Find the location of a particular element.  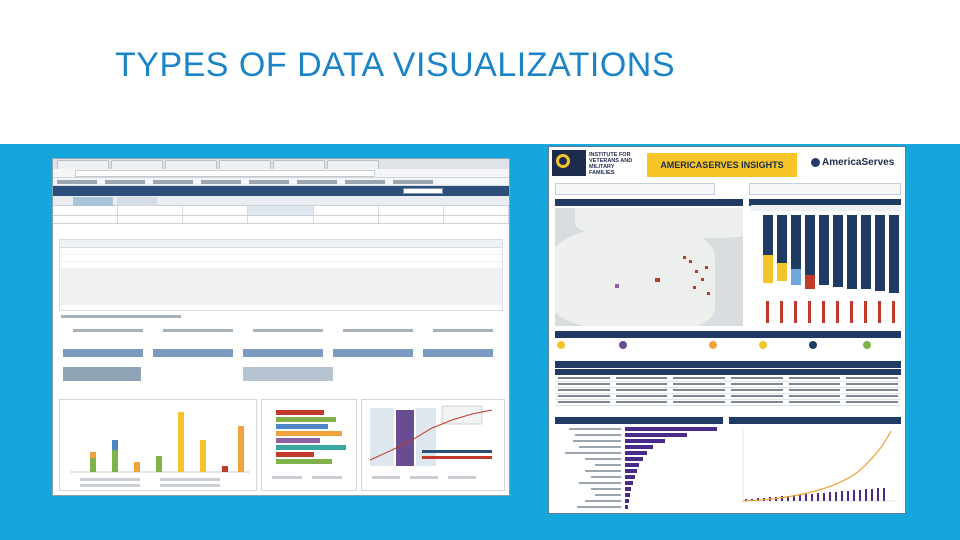

slide-title: TYPES OF DATA VISUALIZATIONS is located at coordinates (395, 65).